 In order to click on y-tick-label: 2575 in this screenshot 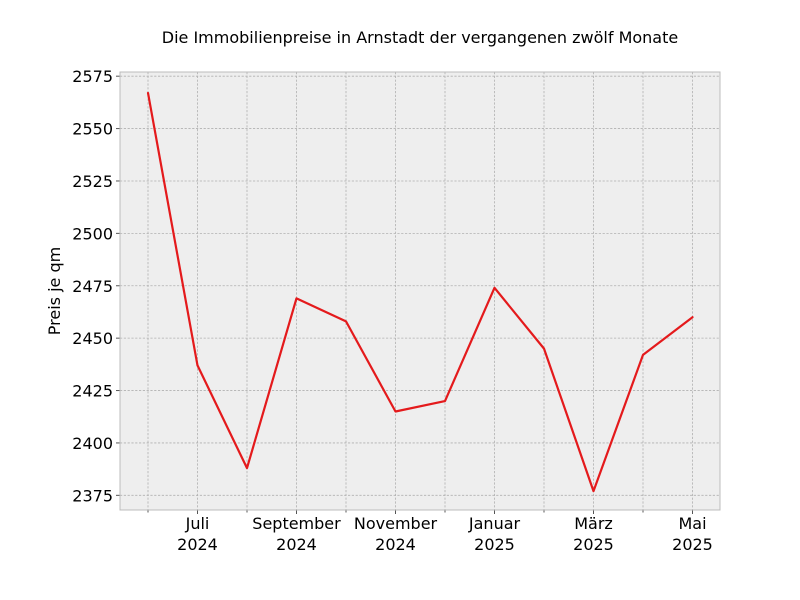, I will do `click(92, 76)`.